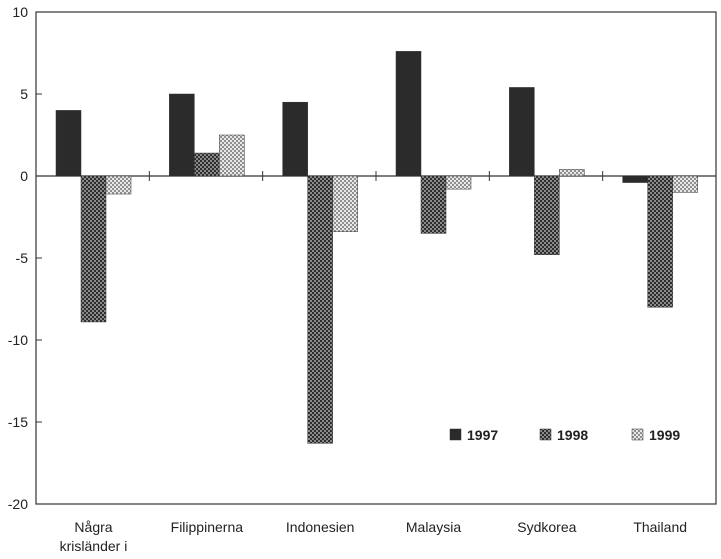 This screenshot has height=559, width=721. Describe the element at coordinates (20, 12) in the screenshot. I see `y-tick-label: 10` at that location.